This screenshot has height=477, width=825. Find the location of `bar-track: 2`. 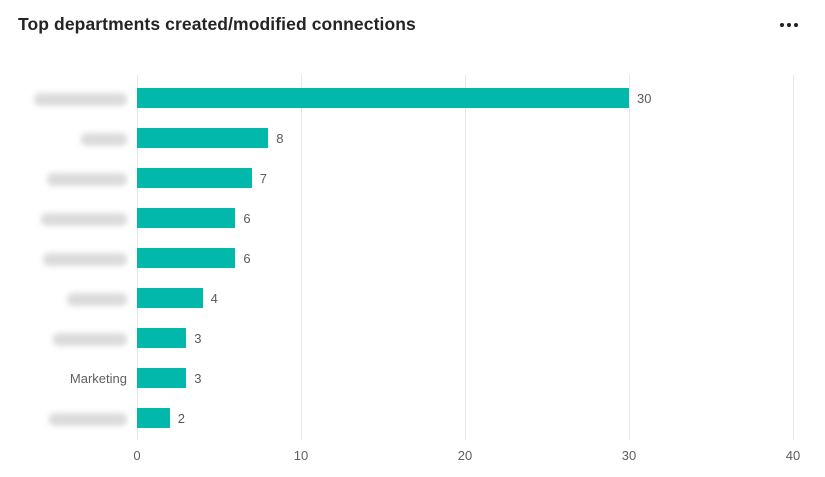

bar-track: 2 is located at coordinates (465, 418).